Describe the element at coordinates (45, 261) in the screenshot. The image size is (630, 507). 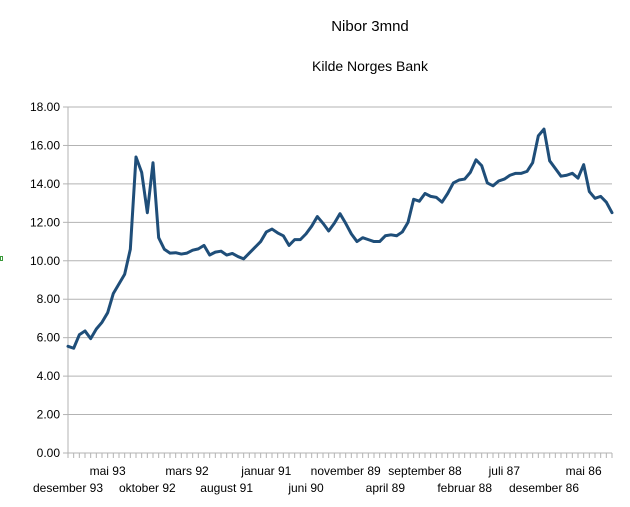
I see `y-tick-label: 10.00` at that location.